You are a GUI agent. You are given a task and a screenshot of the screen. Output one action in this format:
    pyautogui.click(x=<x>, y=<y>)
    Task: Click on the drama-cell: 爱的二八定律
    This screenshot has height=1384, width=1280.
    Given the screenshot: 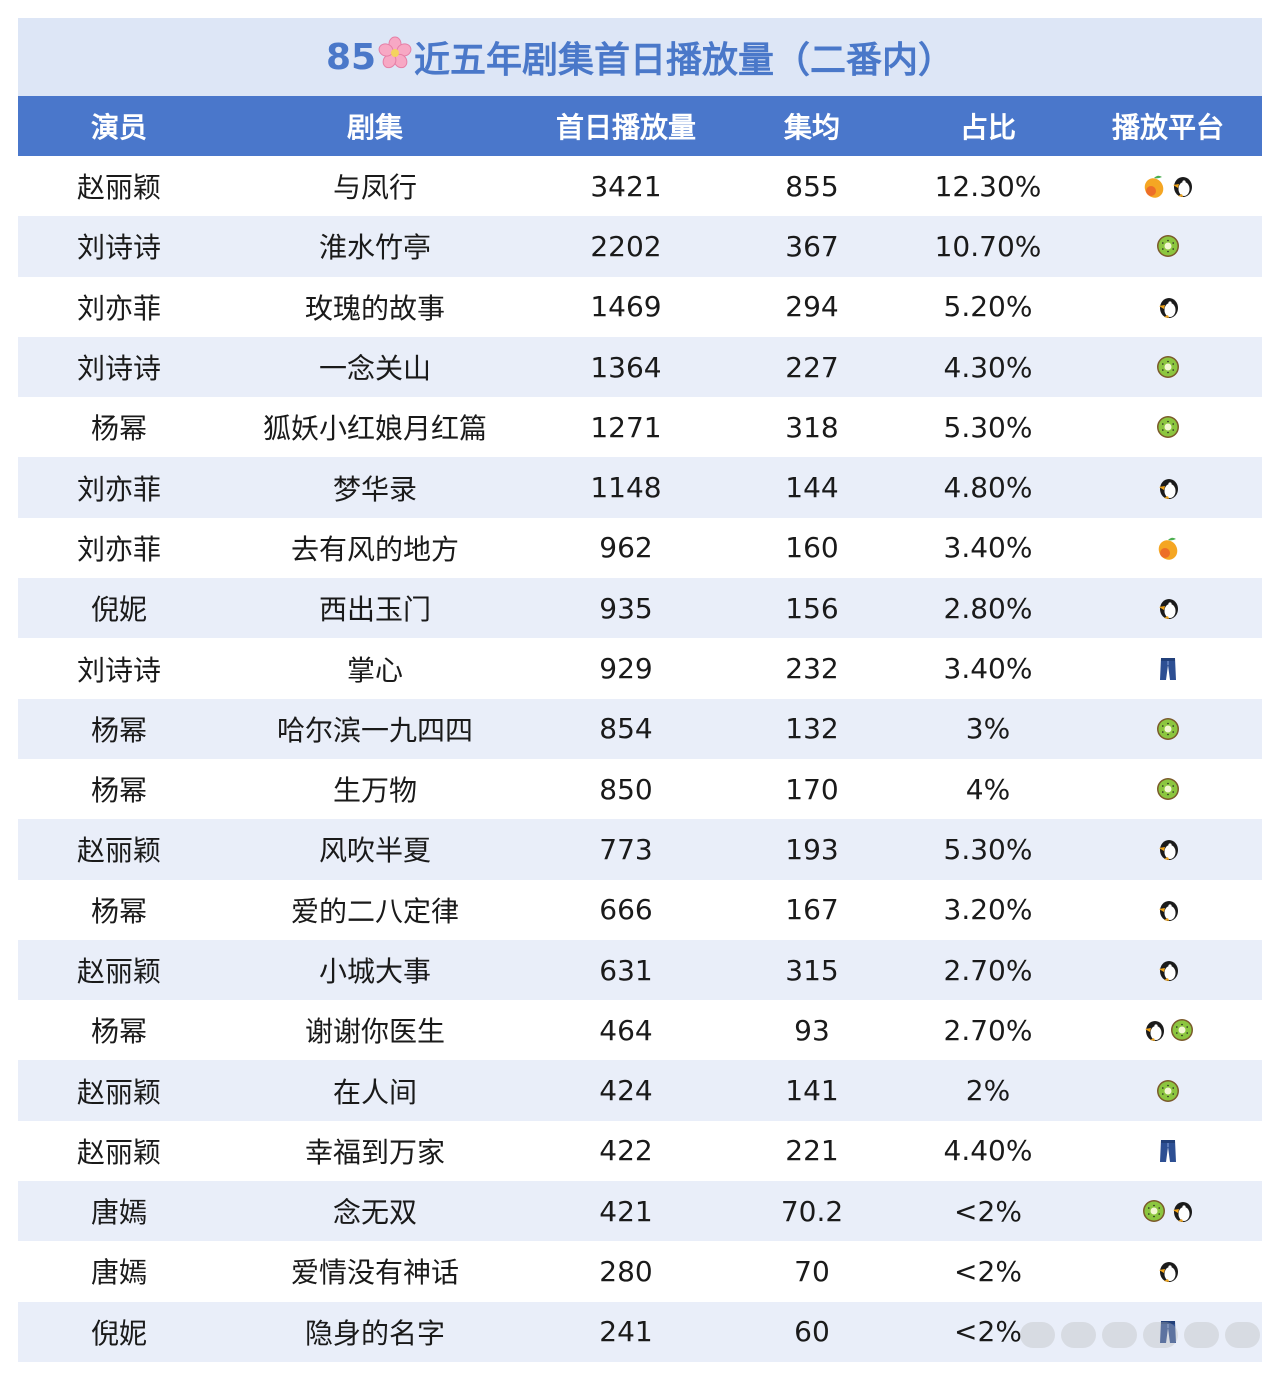 What is the action you would take?
    pyautogui.click(x=374, y=911)
    